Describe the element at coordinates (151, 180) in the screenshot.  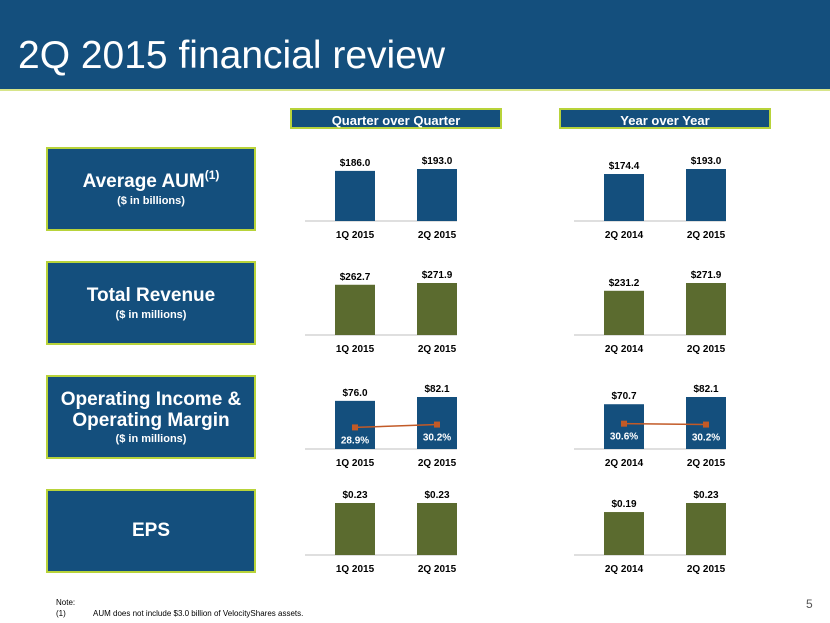
I see `row-title: Average AUM(1)` at that location.